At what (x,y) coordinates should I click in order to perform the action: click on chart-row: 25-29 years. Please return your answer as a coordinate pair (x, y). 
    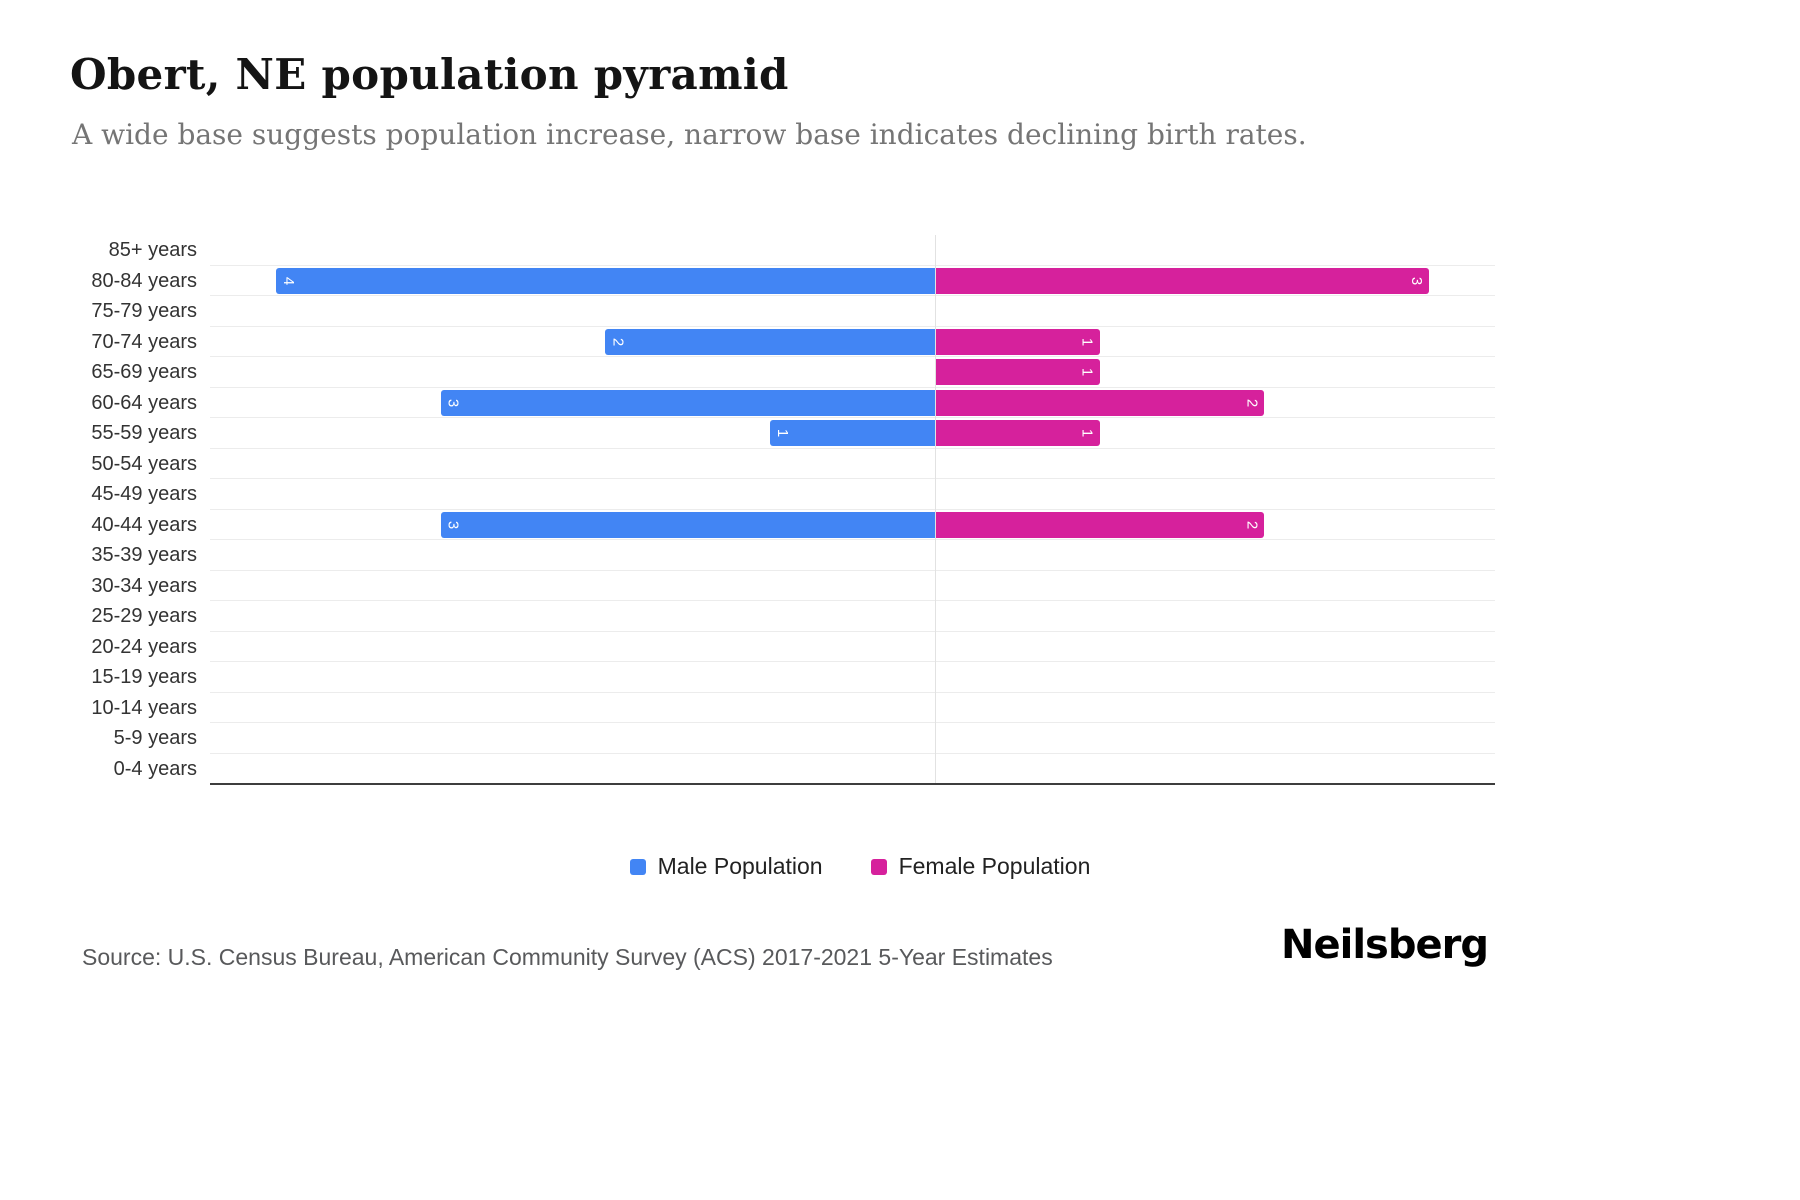
    Looking at the image, I should click on (782, 616).